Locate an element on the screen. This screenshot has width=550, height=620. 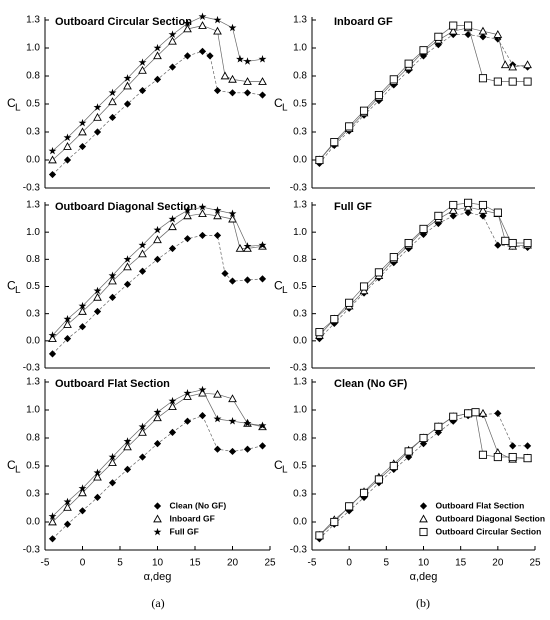
figure-label: (a) is located at coordinates (157, 603).